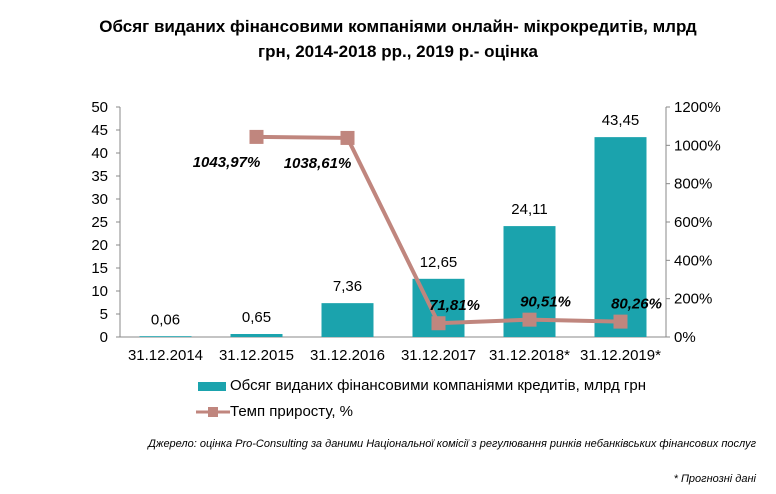  Describe the element at coordinates (697, 107) in the screenshot. I see `right-axis-tick-label: 1200%` at that location.